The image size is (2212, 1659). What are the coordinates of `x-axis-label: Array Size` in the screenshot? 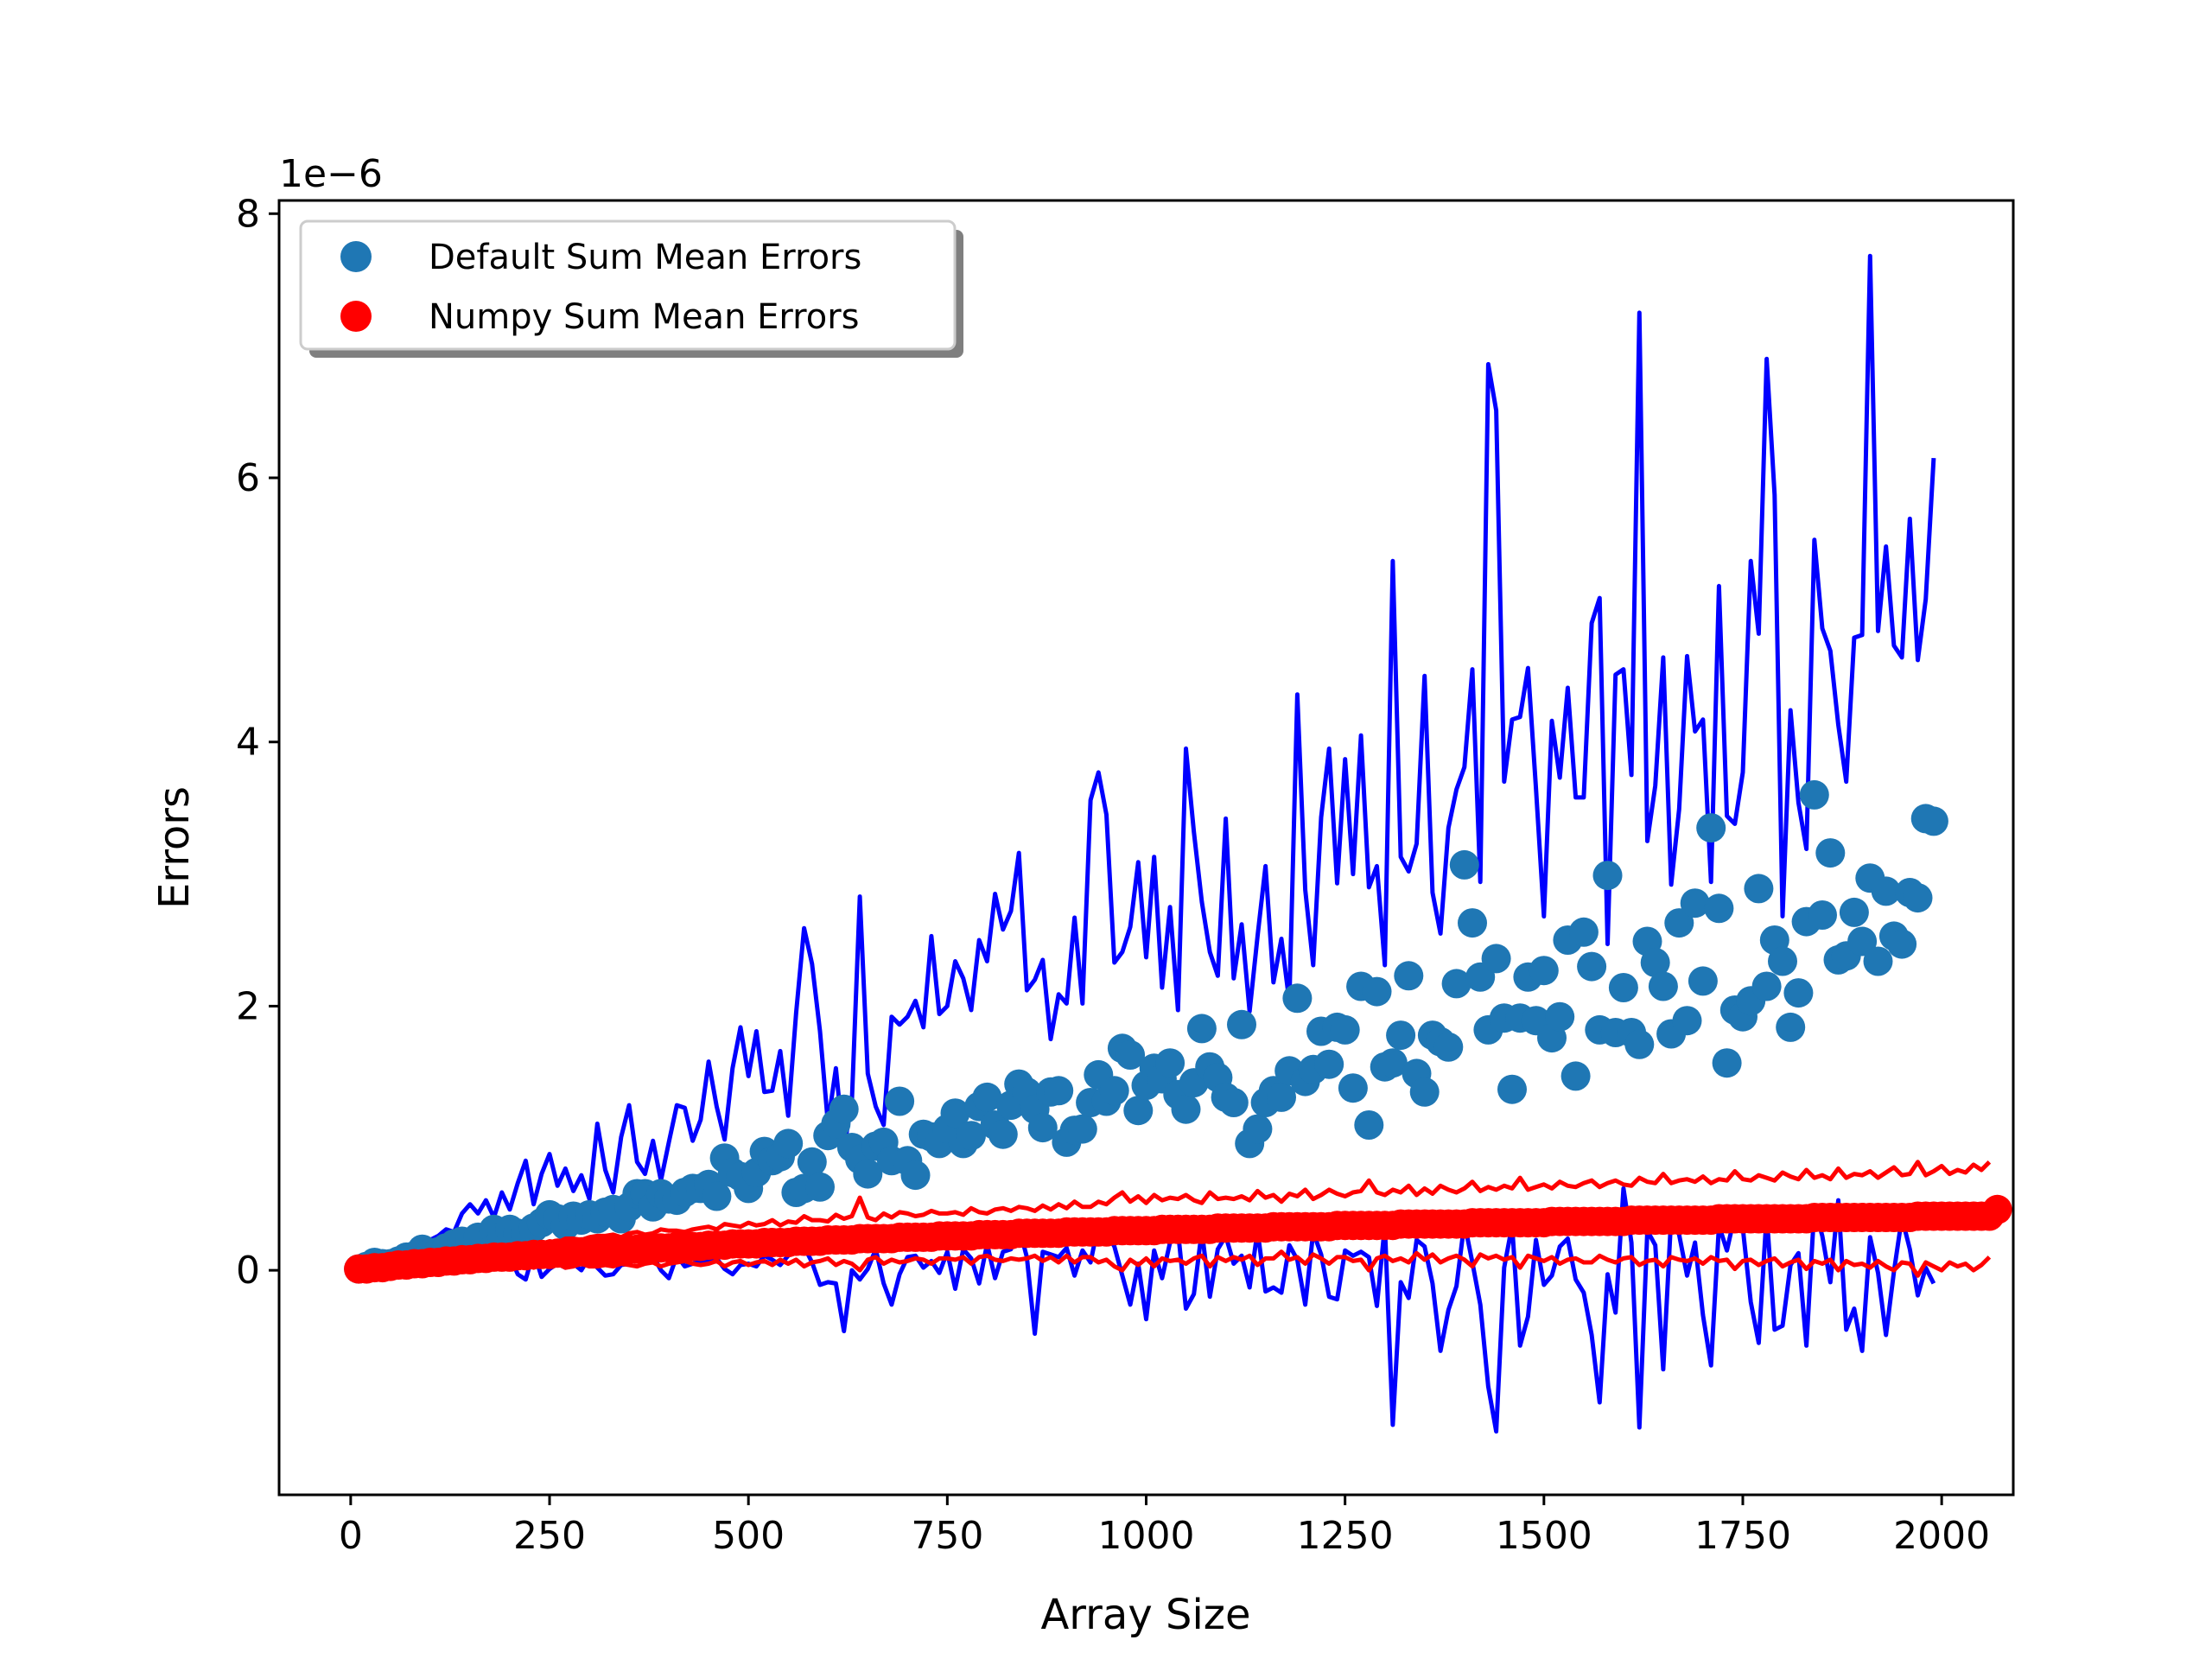 It's located at (1145, 1615).